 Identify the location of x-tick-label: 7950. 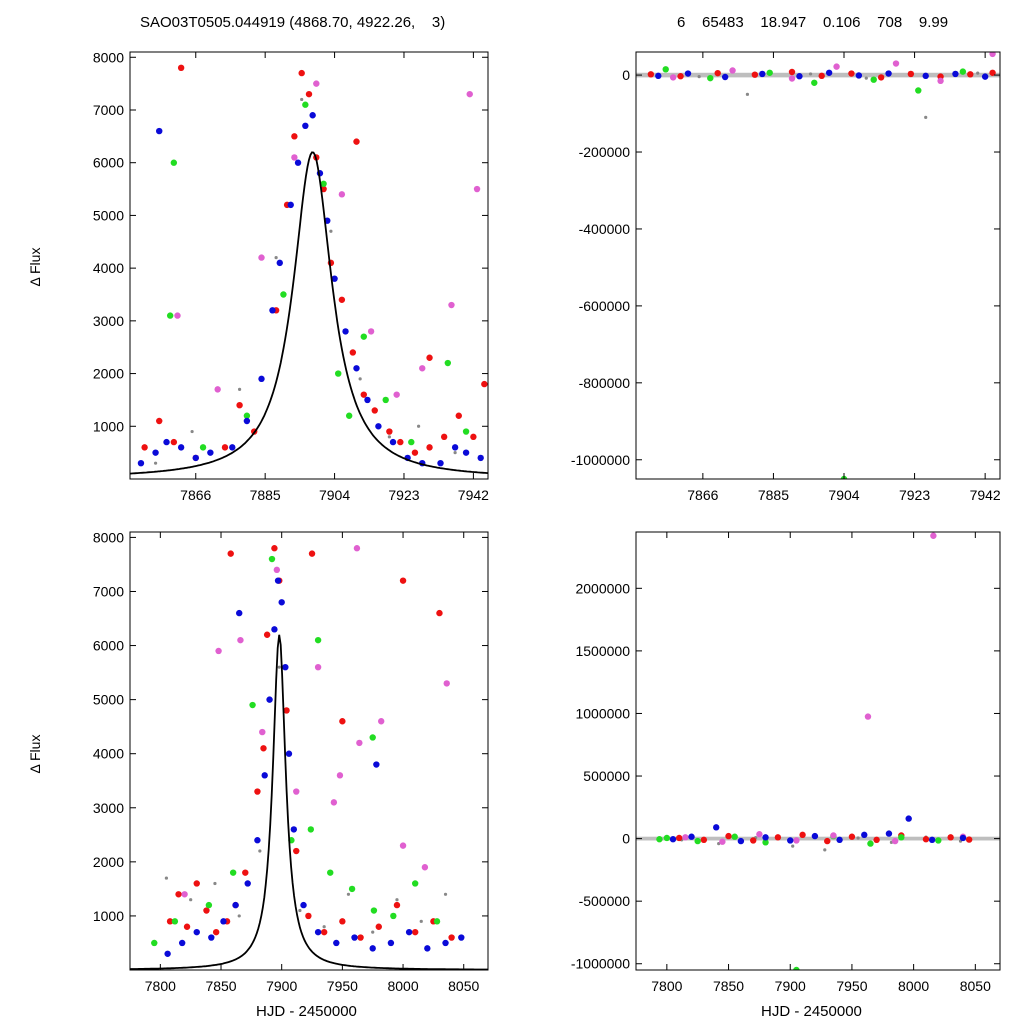
(342, 986).